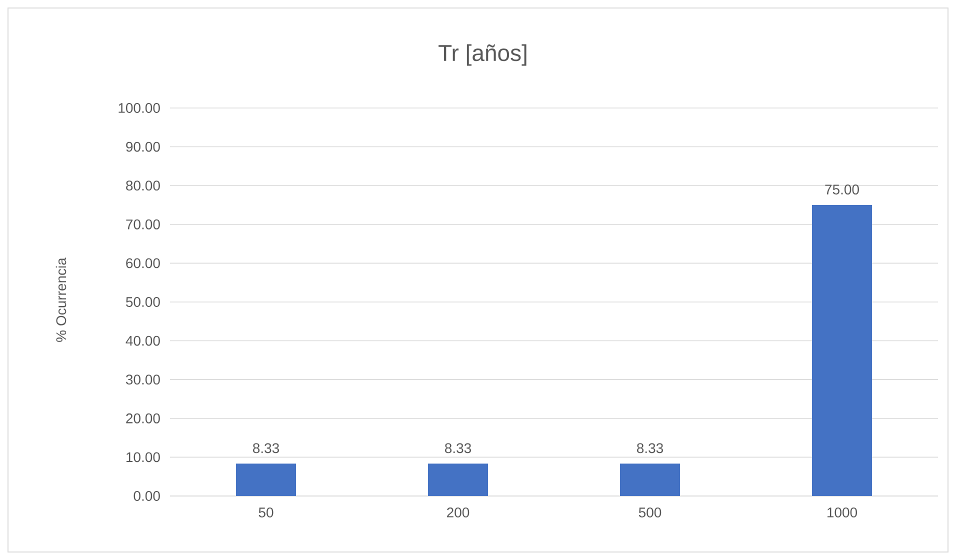 This screenshot has width=956, height=556. I want to click on y-tick-label: 40.00, so click(143, 341).